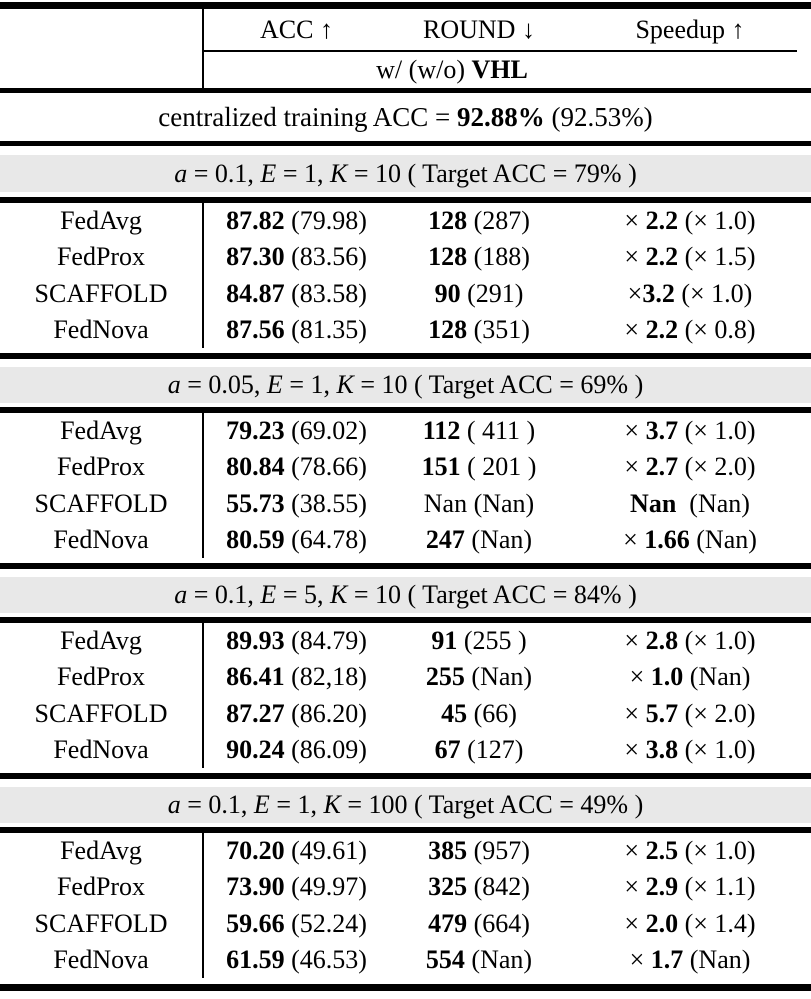 The image size is (811, 999). Describe the element at coordinates (498, 539) in the screenshot. I see `round-baseline: (Nan)` at that location.